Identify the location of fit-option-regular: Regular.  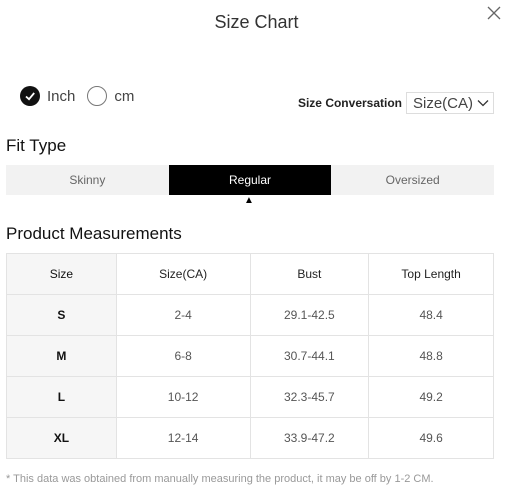
(250, 180).